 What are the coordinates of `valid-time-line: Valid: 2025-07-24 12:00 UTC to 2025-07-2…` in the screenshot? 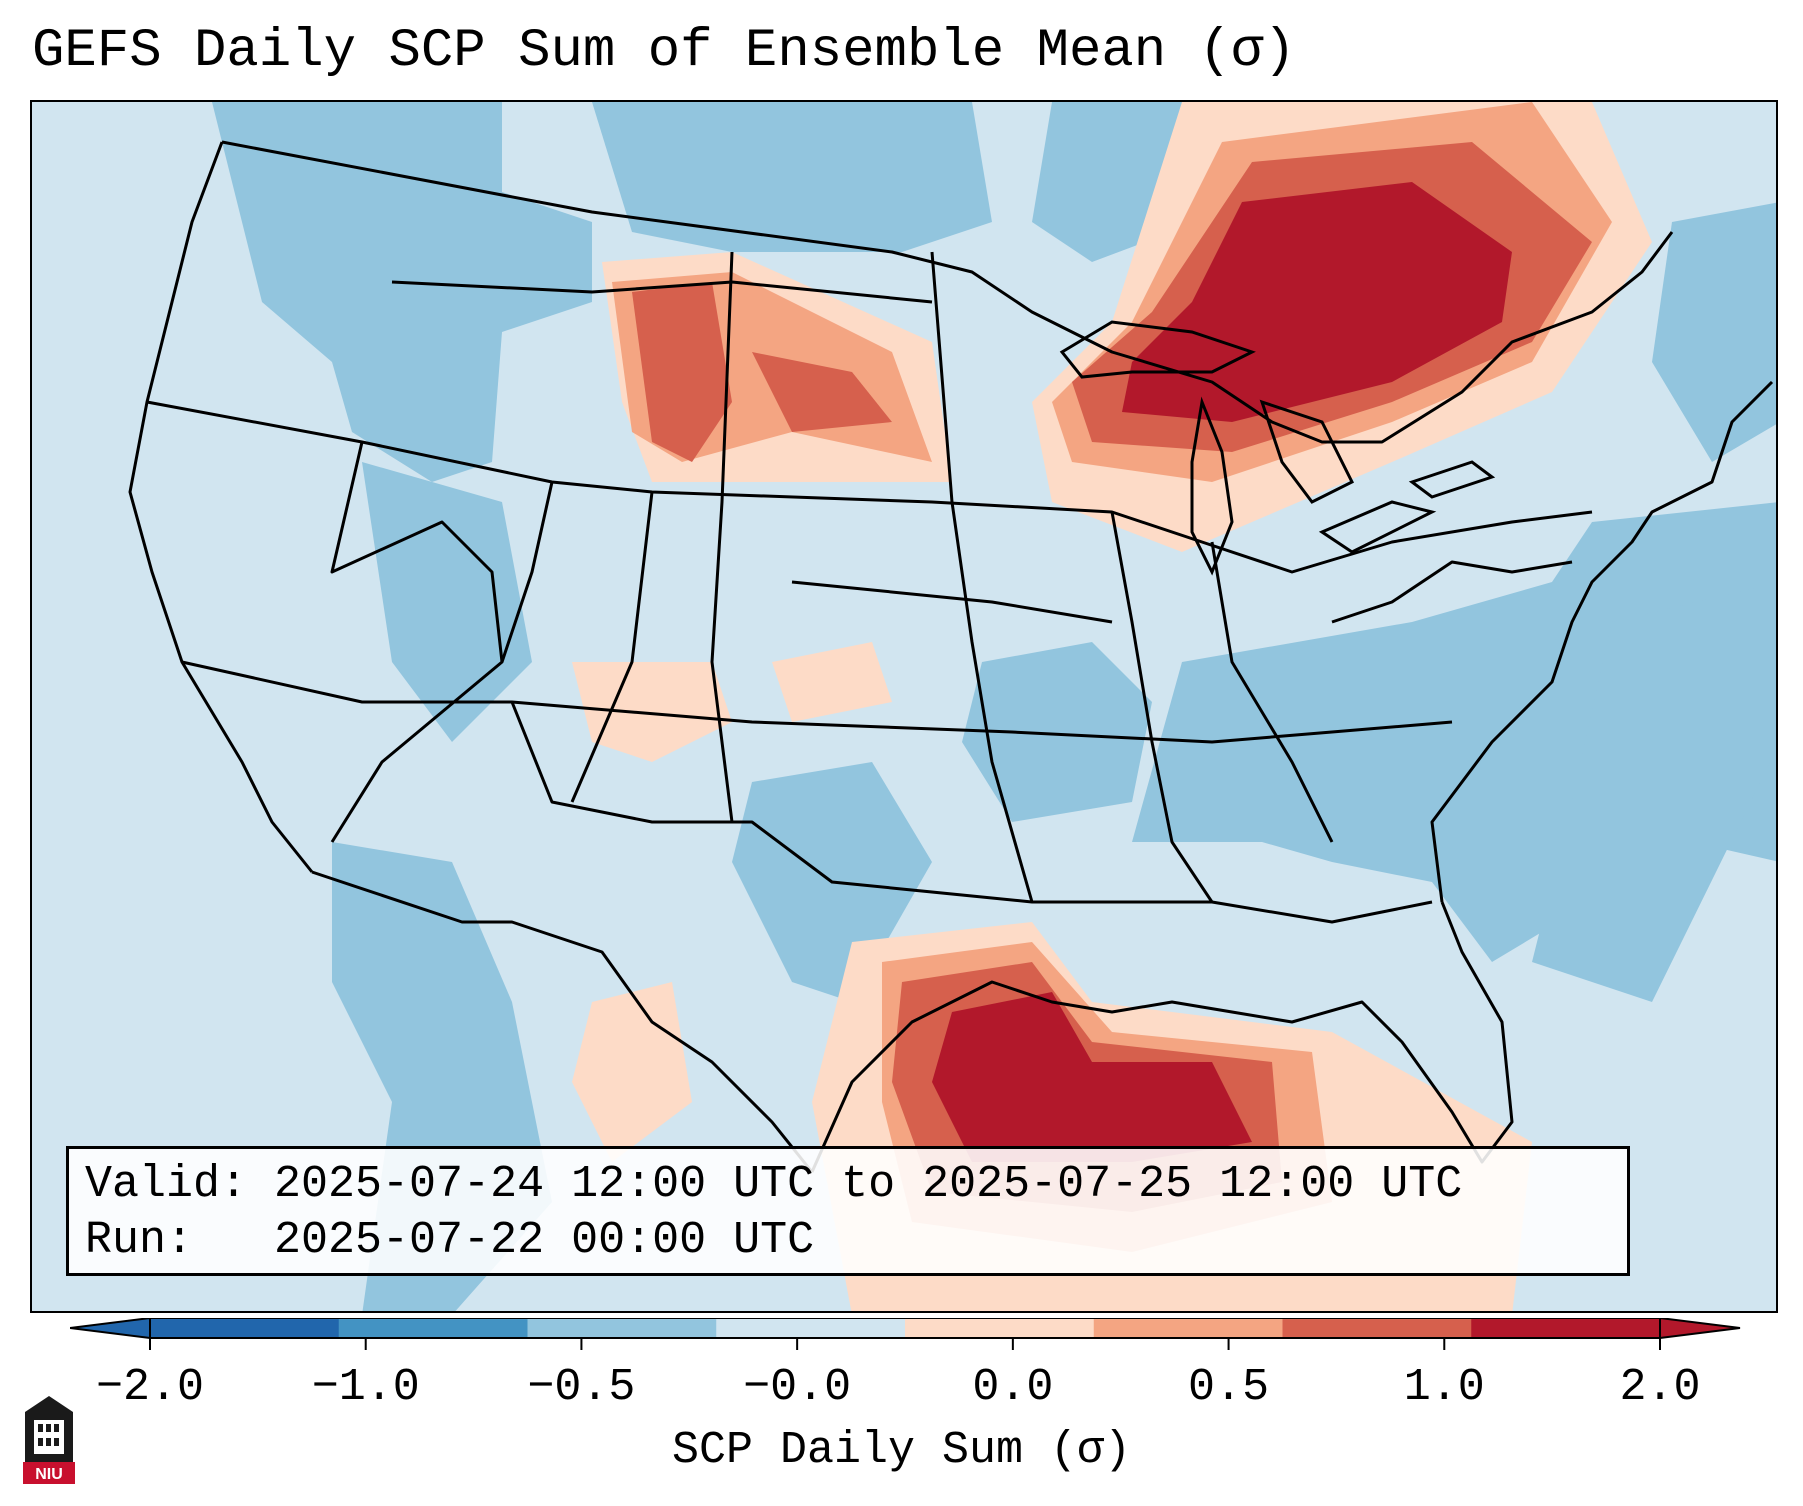 It's located at (774, 1184).